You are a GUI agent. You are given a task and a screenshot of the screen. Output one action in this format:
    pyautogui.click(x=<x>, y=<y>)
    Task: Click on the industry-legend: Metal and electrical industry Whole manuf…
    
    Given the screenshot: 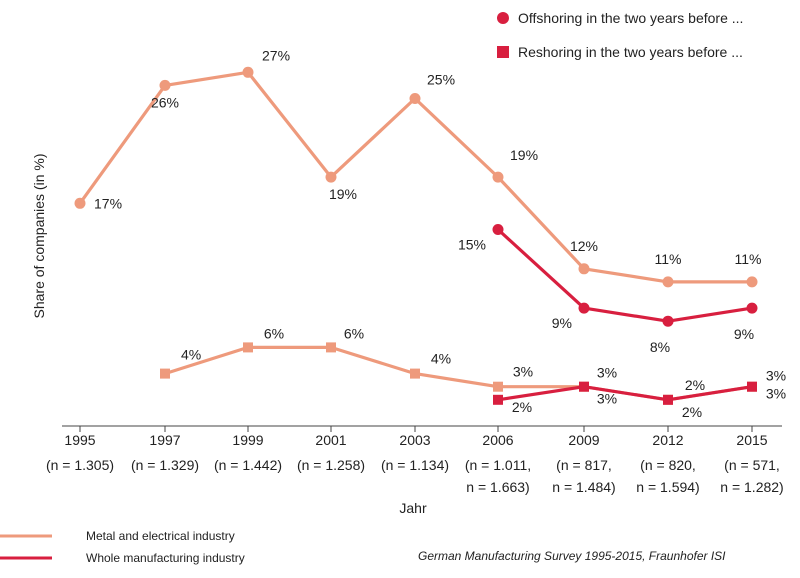 What is the action you would take?
    pyautogui.click(x=122, y=547)
    